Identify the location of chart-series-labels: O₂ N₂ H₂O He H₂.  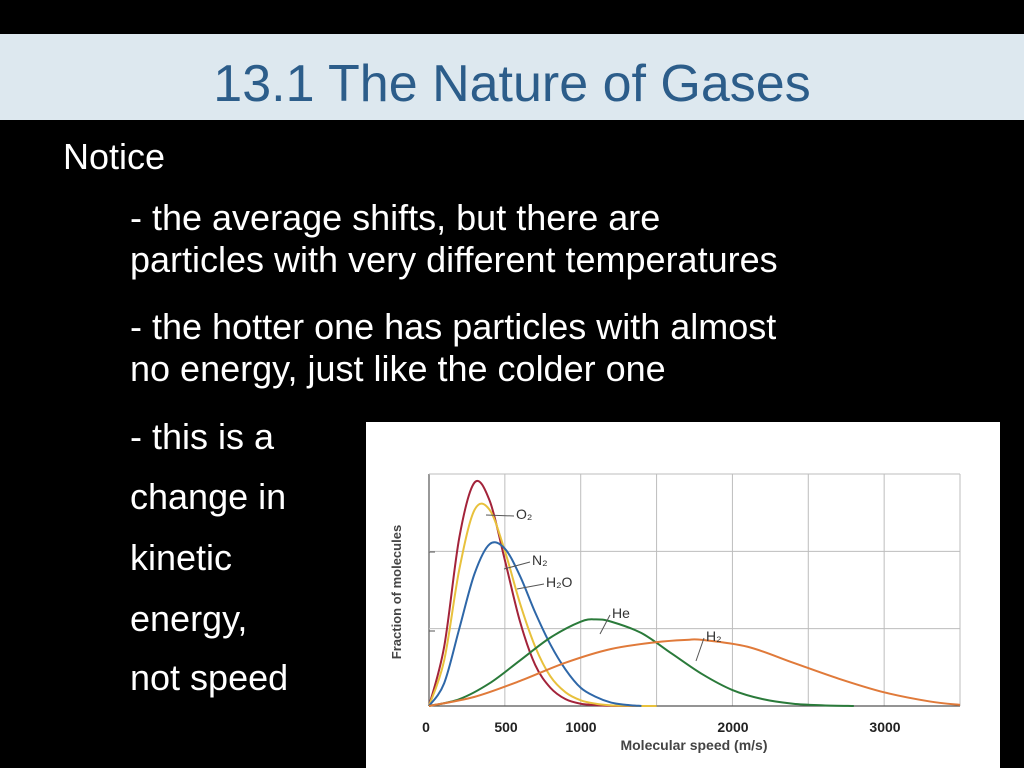
(603, 584).